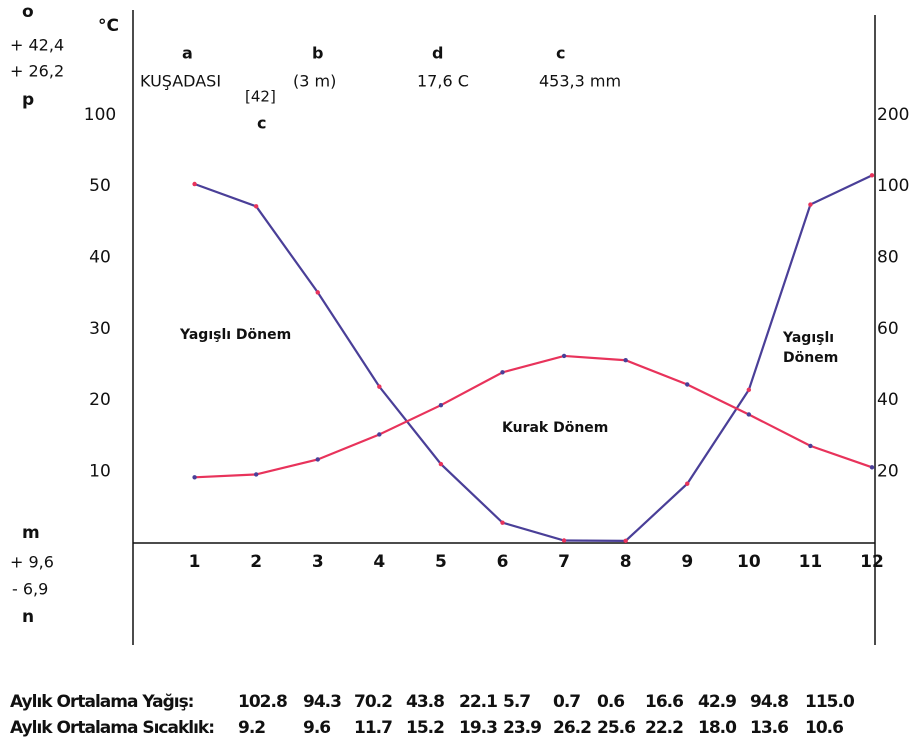  Describe the element at coordinates (373, 702) in the screenshot. I see `table-value: 70.2` at that location.